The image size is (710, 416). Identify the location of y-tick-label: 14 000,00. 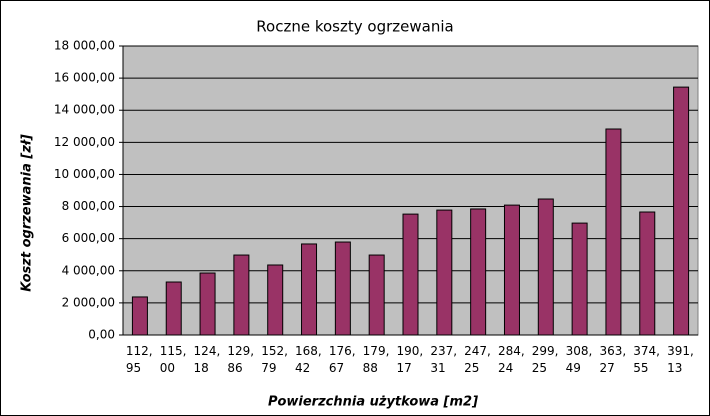
(84, 110).